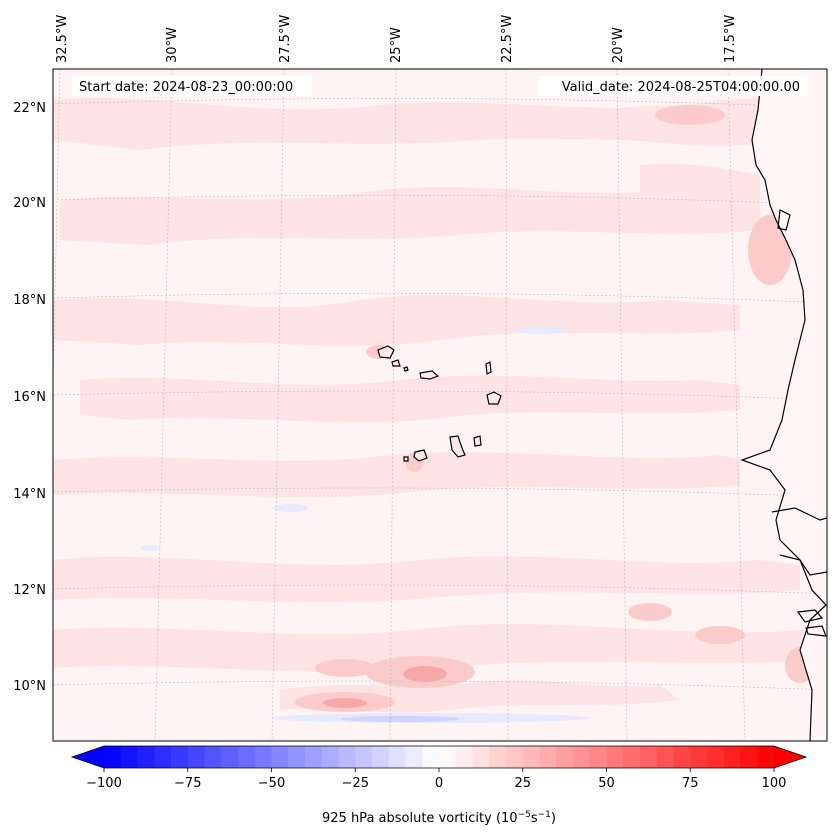  Describe the element at coordinates (62, 39) in the screenshot. I see `lon-label: 32.5°W` at that location.